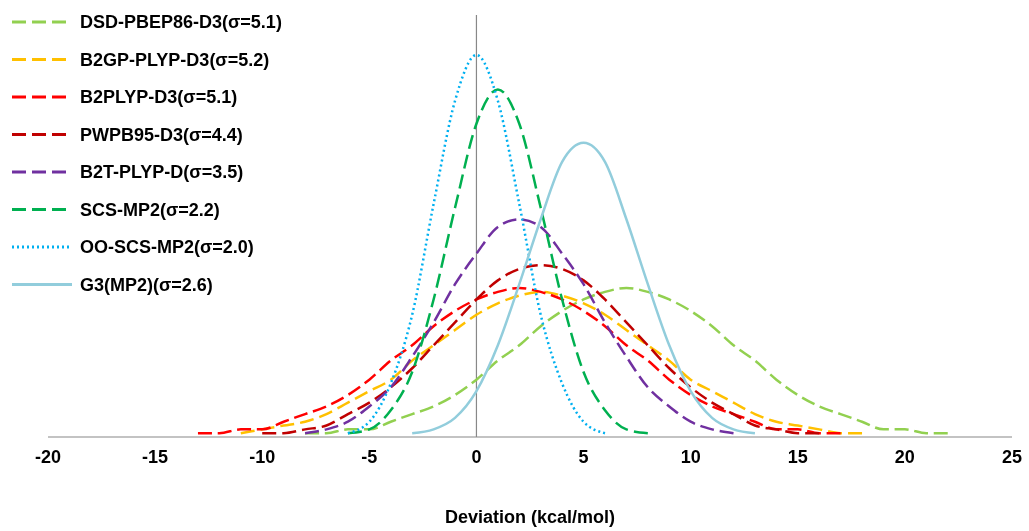 This screenshot has width=1029, height=531. Describe the element at coordinates (150, 209) in the screenshot. I see `legend-label: SCS-MP2(σ=2.2)` at that location.